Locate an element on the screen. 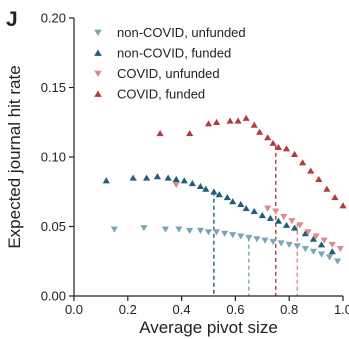  y-tick-label: 0.00 is located at coordinates (53, 296).